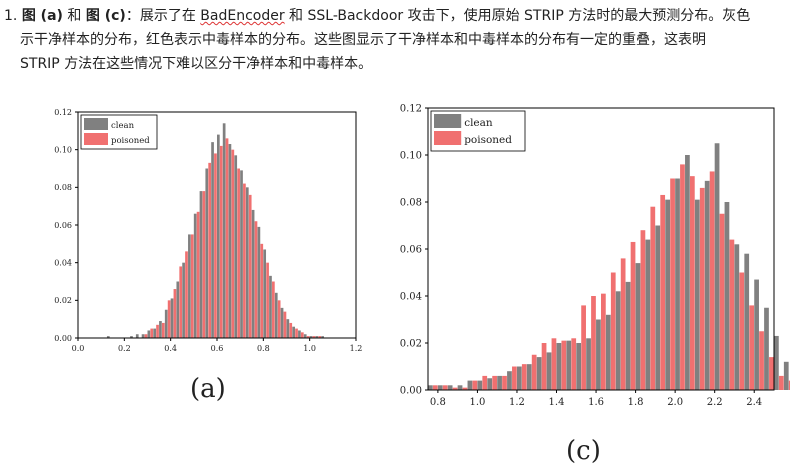 The height and width of the screenshot is (476, 809). Describe the element at coordinates (309, 348) in the screenshot. I see `x-tick-label: 1.0` at that location.